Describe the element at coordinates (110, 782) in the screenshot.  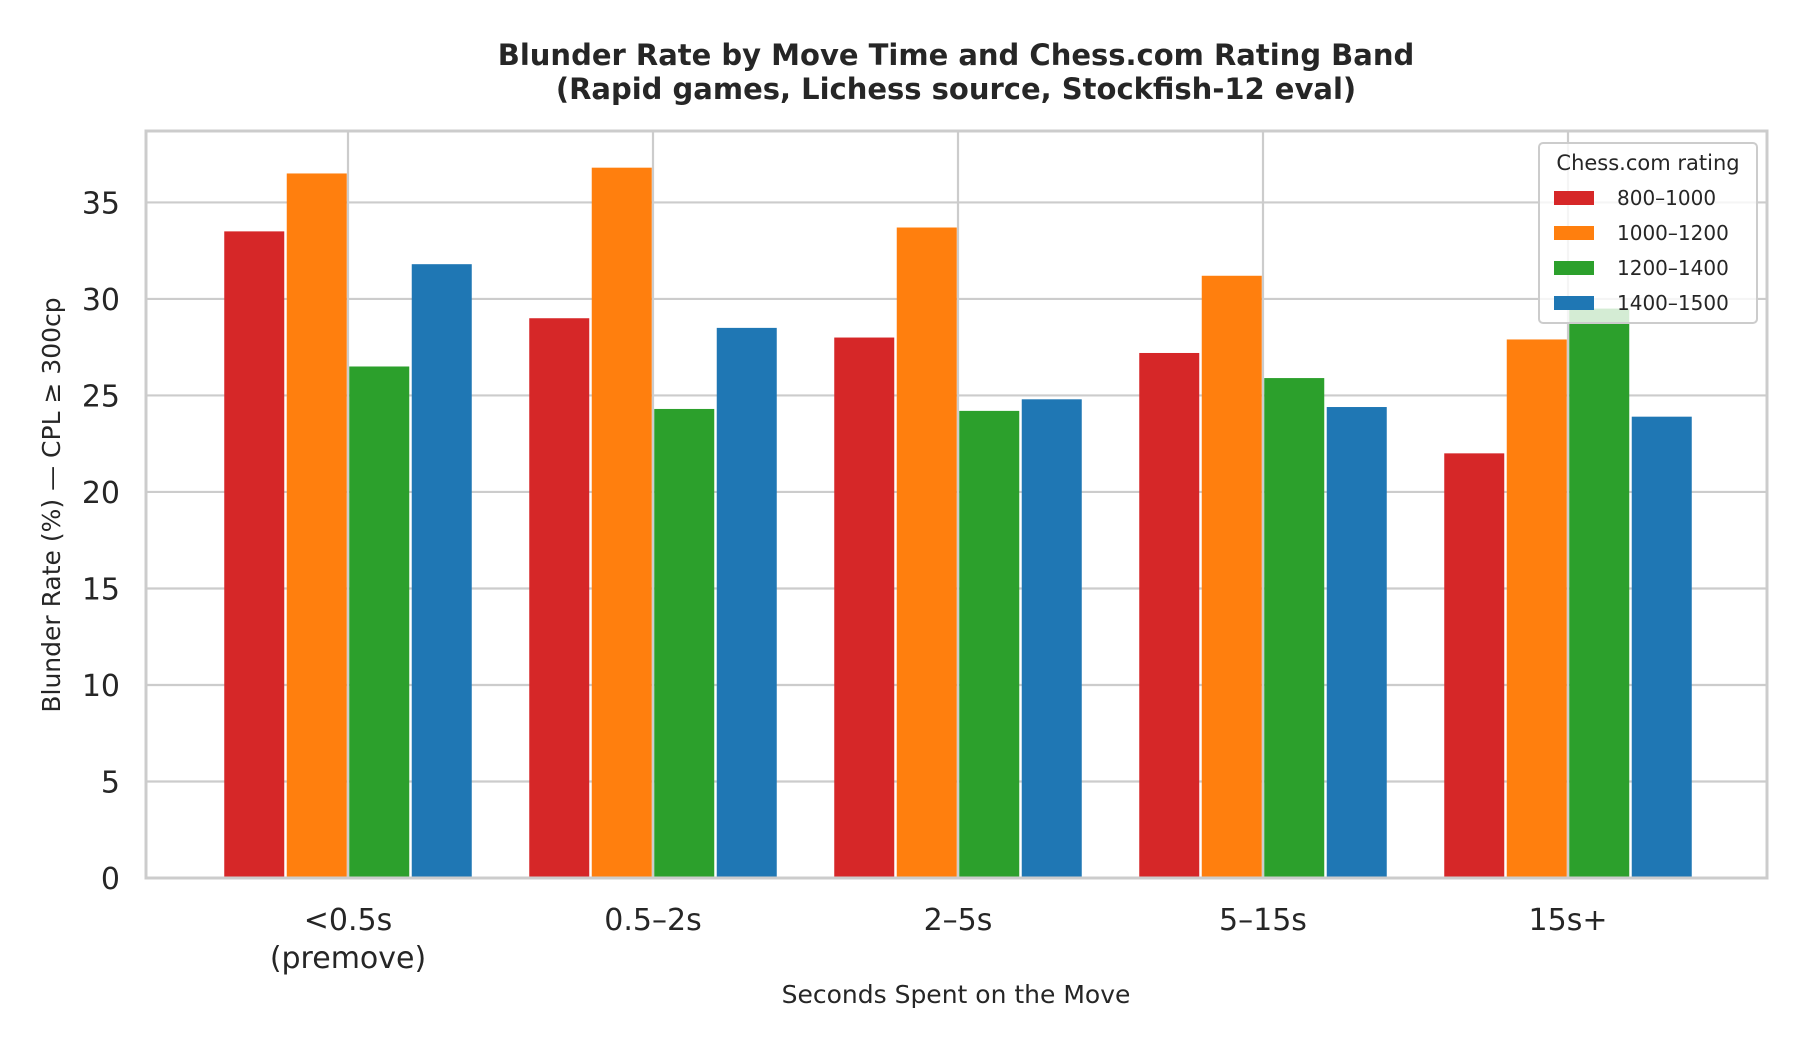
I see `y-tick-label-1: 5` at that location.